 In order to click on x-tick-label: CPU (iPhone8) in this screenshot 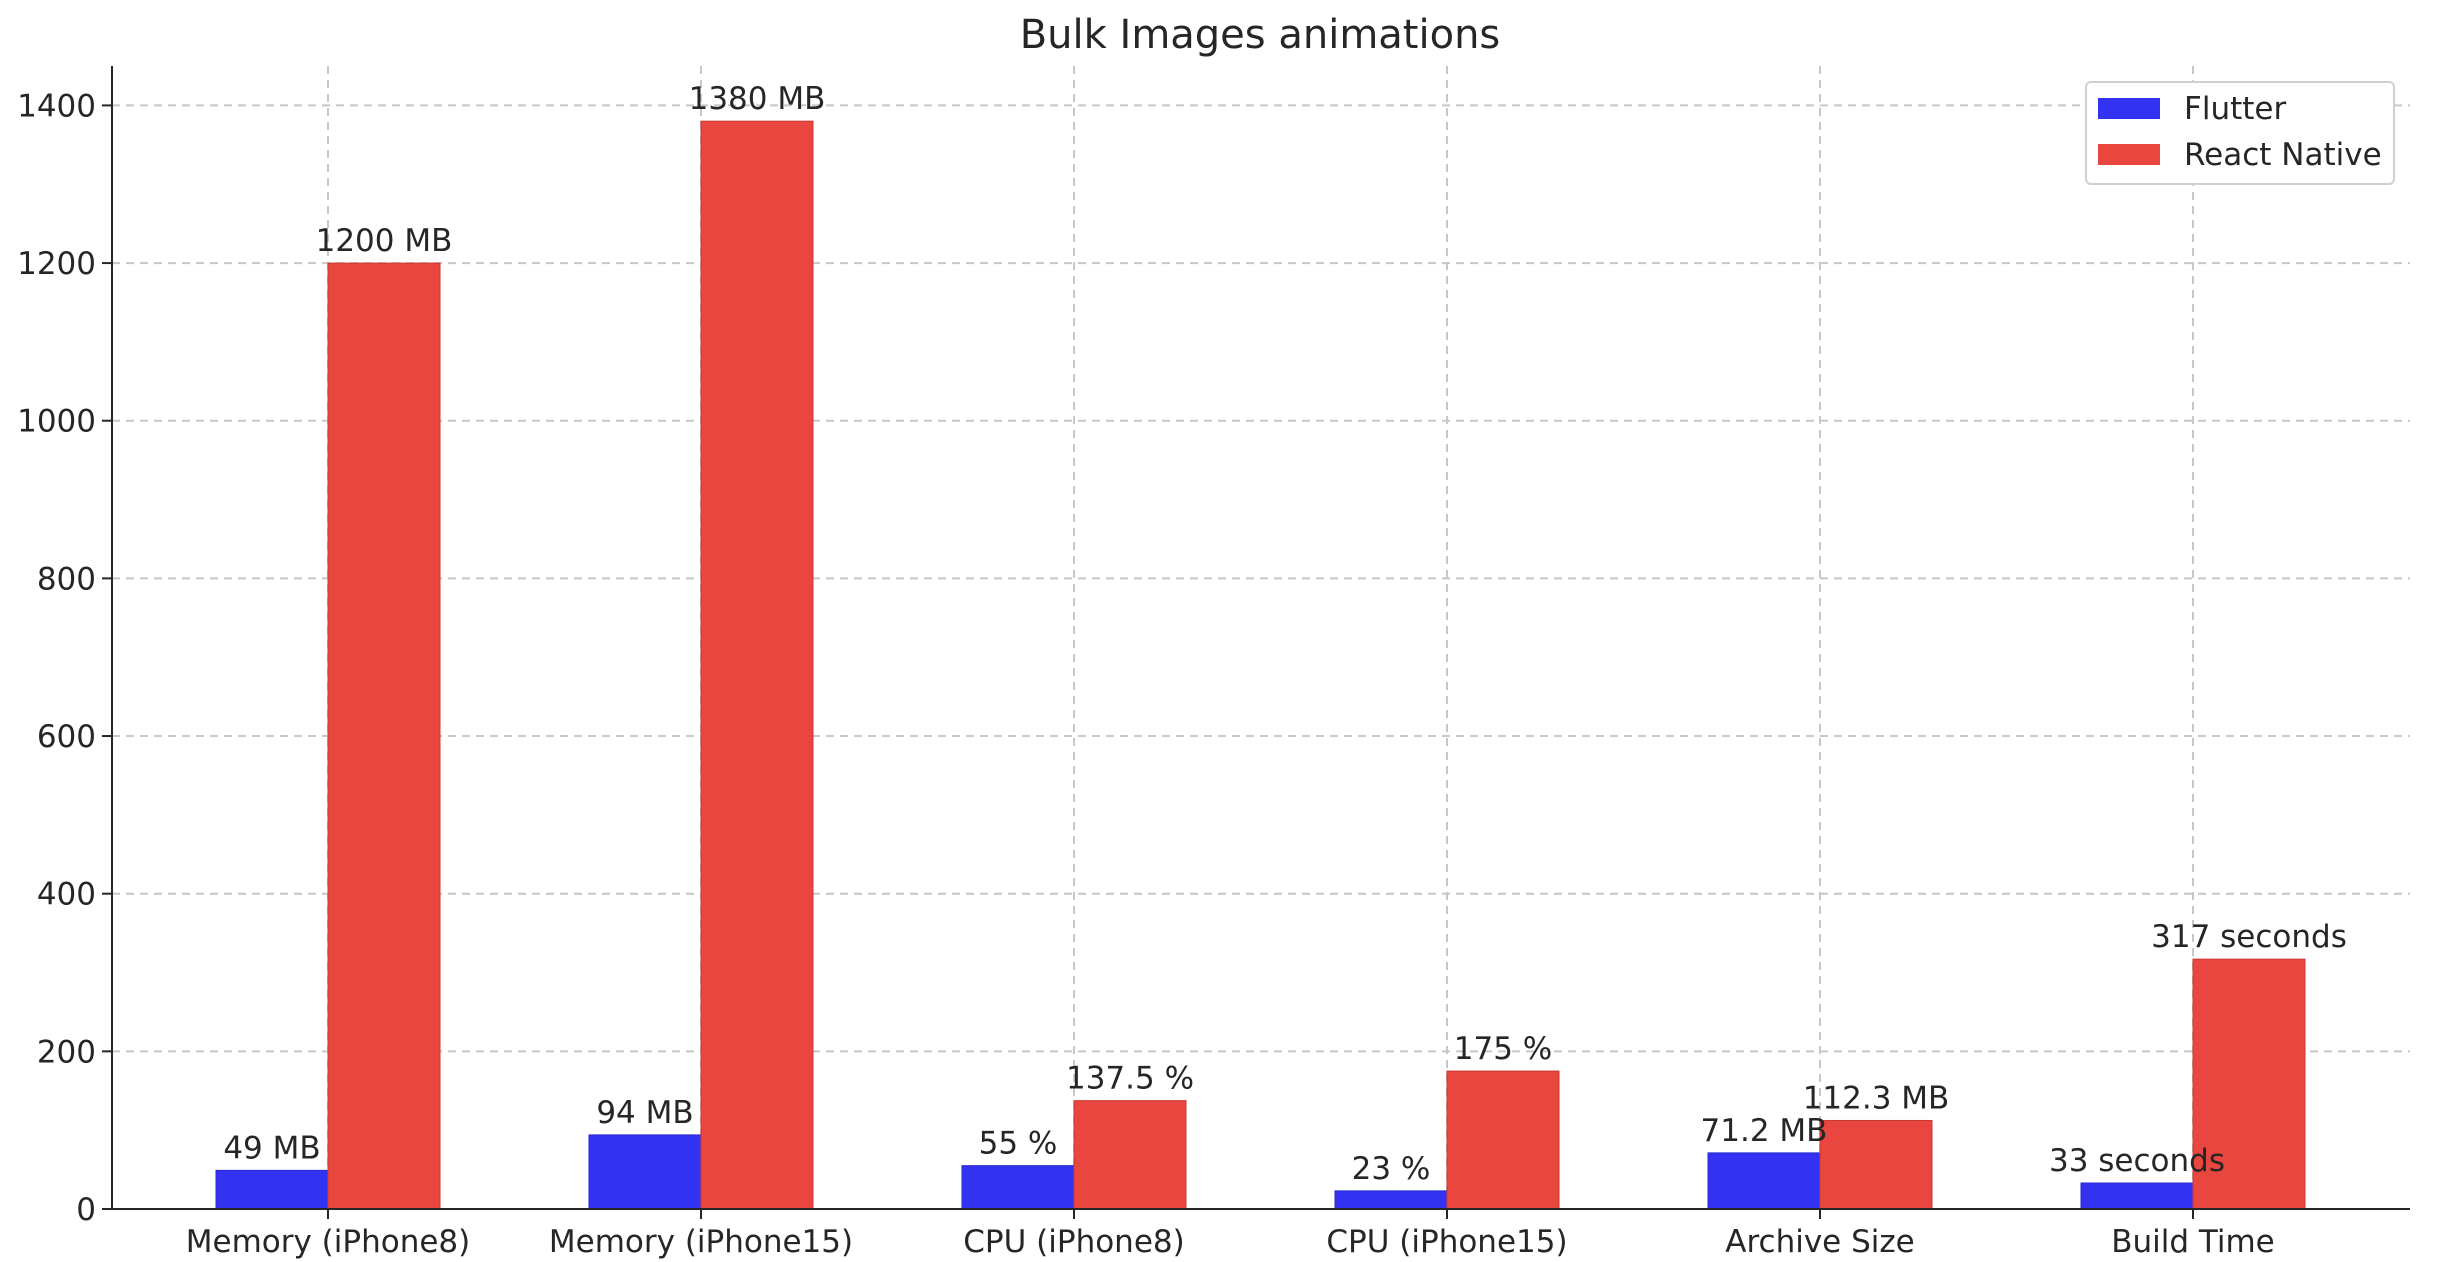, I will do `click(1073, 1242)`.